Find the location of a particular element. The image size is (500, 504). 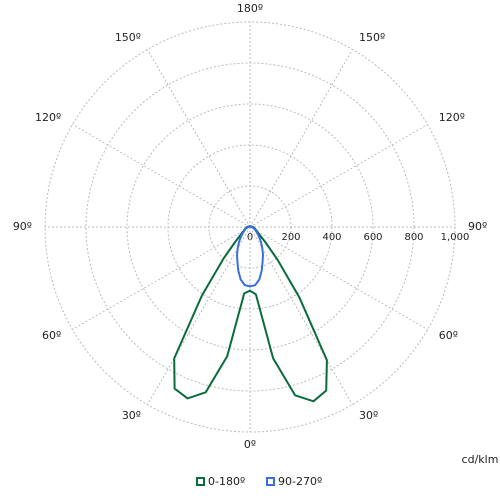

r-tick-label: 400 is located at coordinates (331, 237).